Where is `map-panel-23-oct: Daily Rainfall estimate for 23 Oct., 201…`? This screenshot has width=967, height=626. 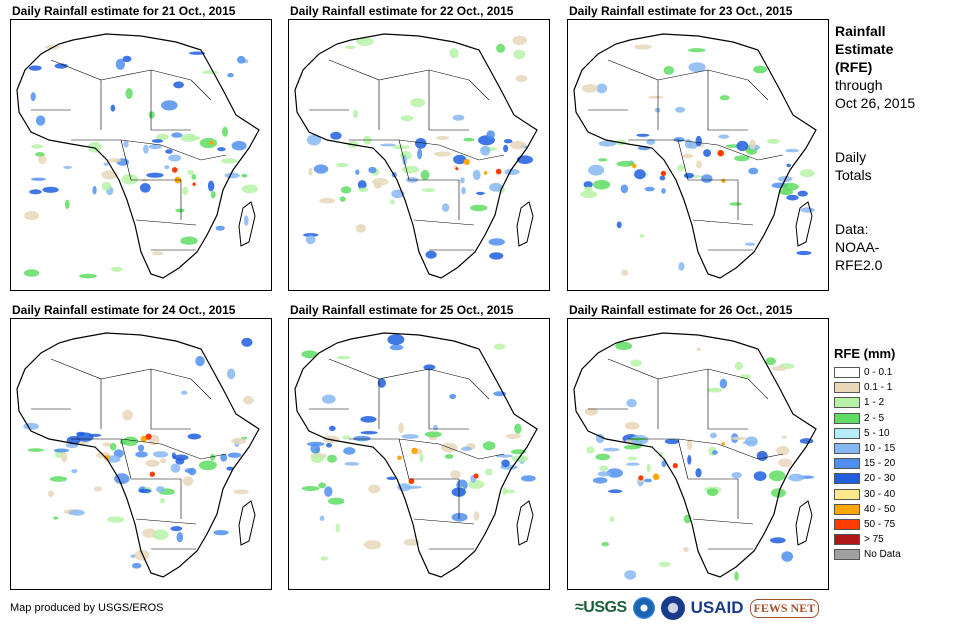
map-panel-23-oct: Daily Rainfall estimate for 23 Oct., 201… is located at coordinates (698, 150).